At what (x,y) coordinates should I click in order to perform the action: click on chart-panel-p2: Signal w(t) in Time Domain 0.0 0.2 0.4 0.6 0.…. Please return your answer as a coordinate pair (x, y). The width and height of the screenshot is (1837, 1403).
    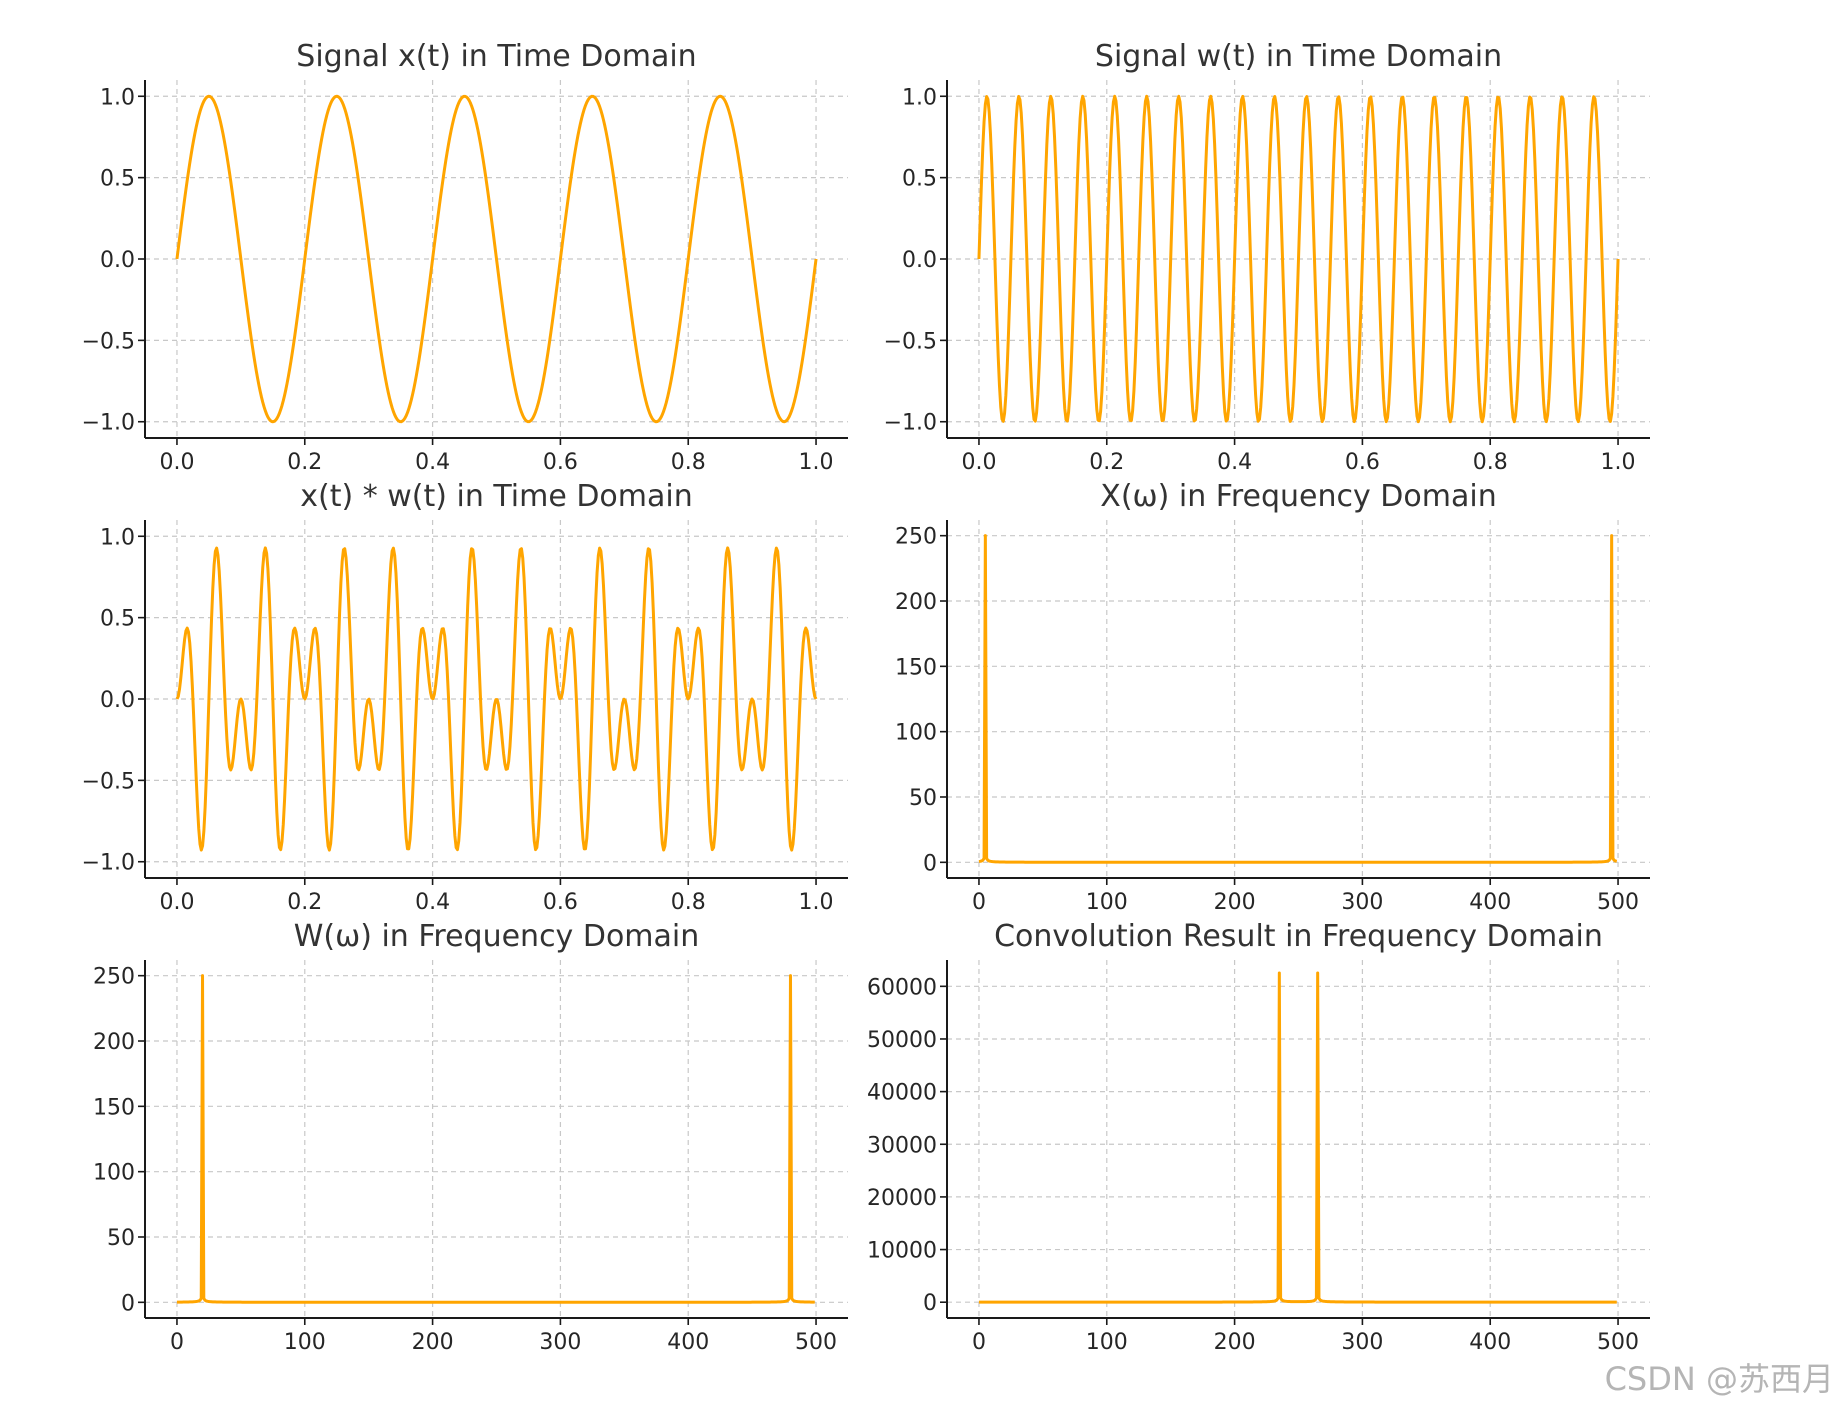
    Looking at the image, I should click on (1267, 257).